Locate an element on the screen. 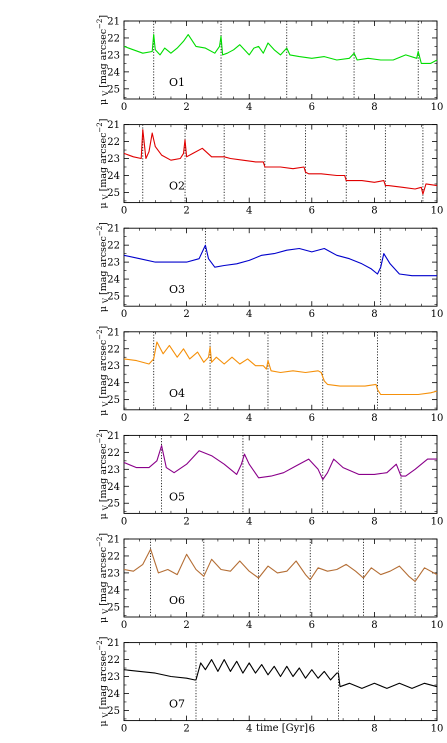 The image size is (447, 743). panel-label: O1 is located at coordinates (177, 82).